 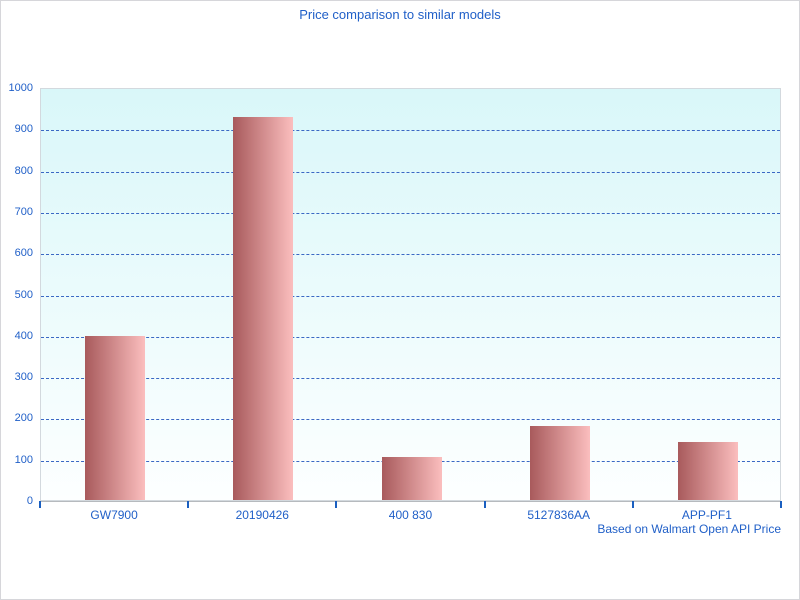 I want to click on x-axis-label-app-pf1: APP-PF1, so click(x=706, y=515).